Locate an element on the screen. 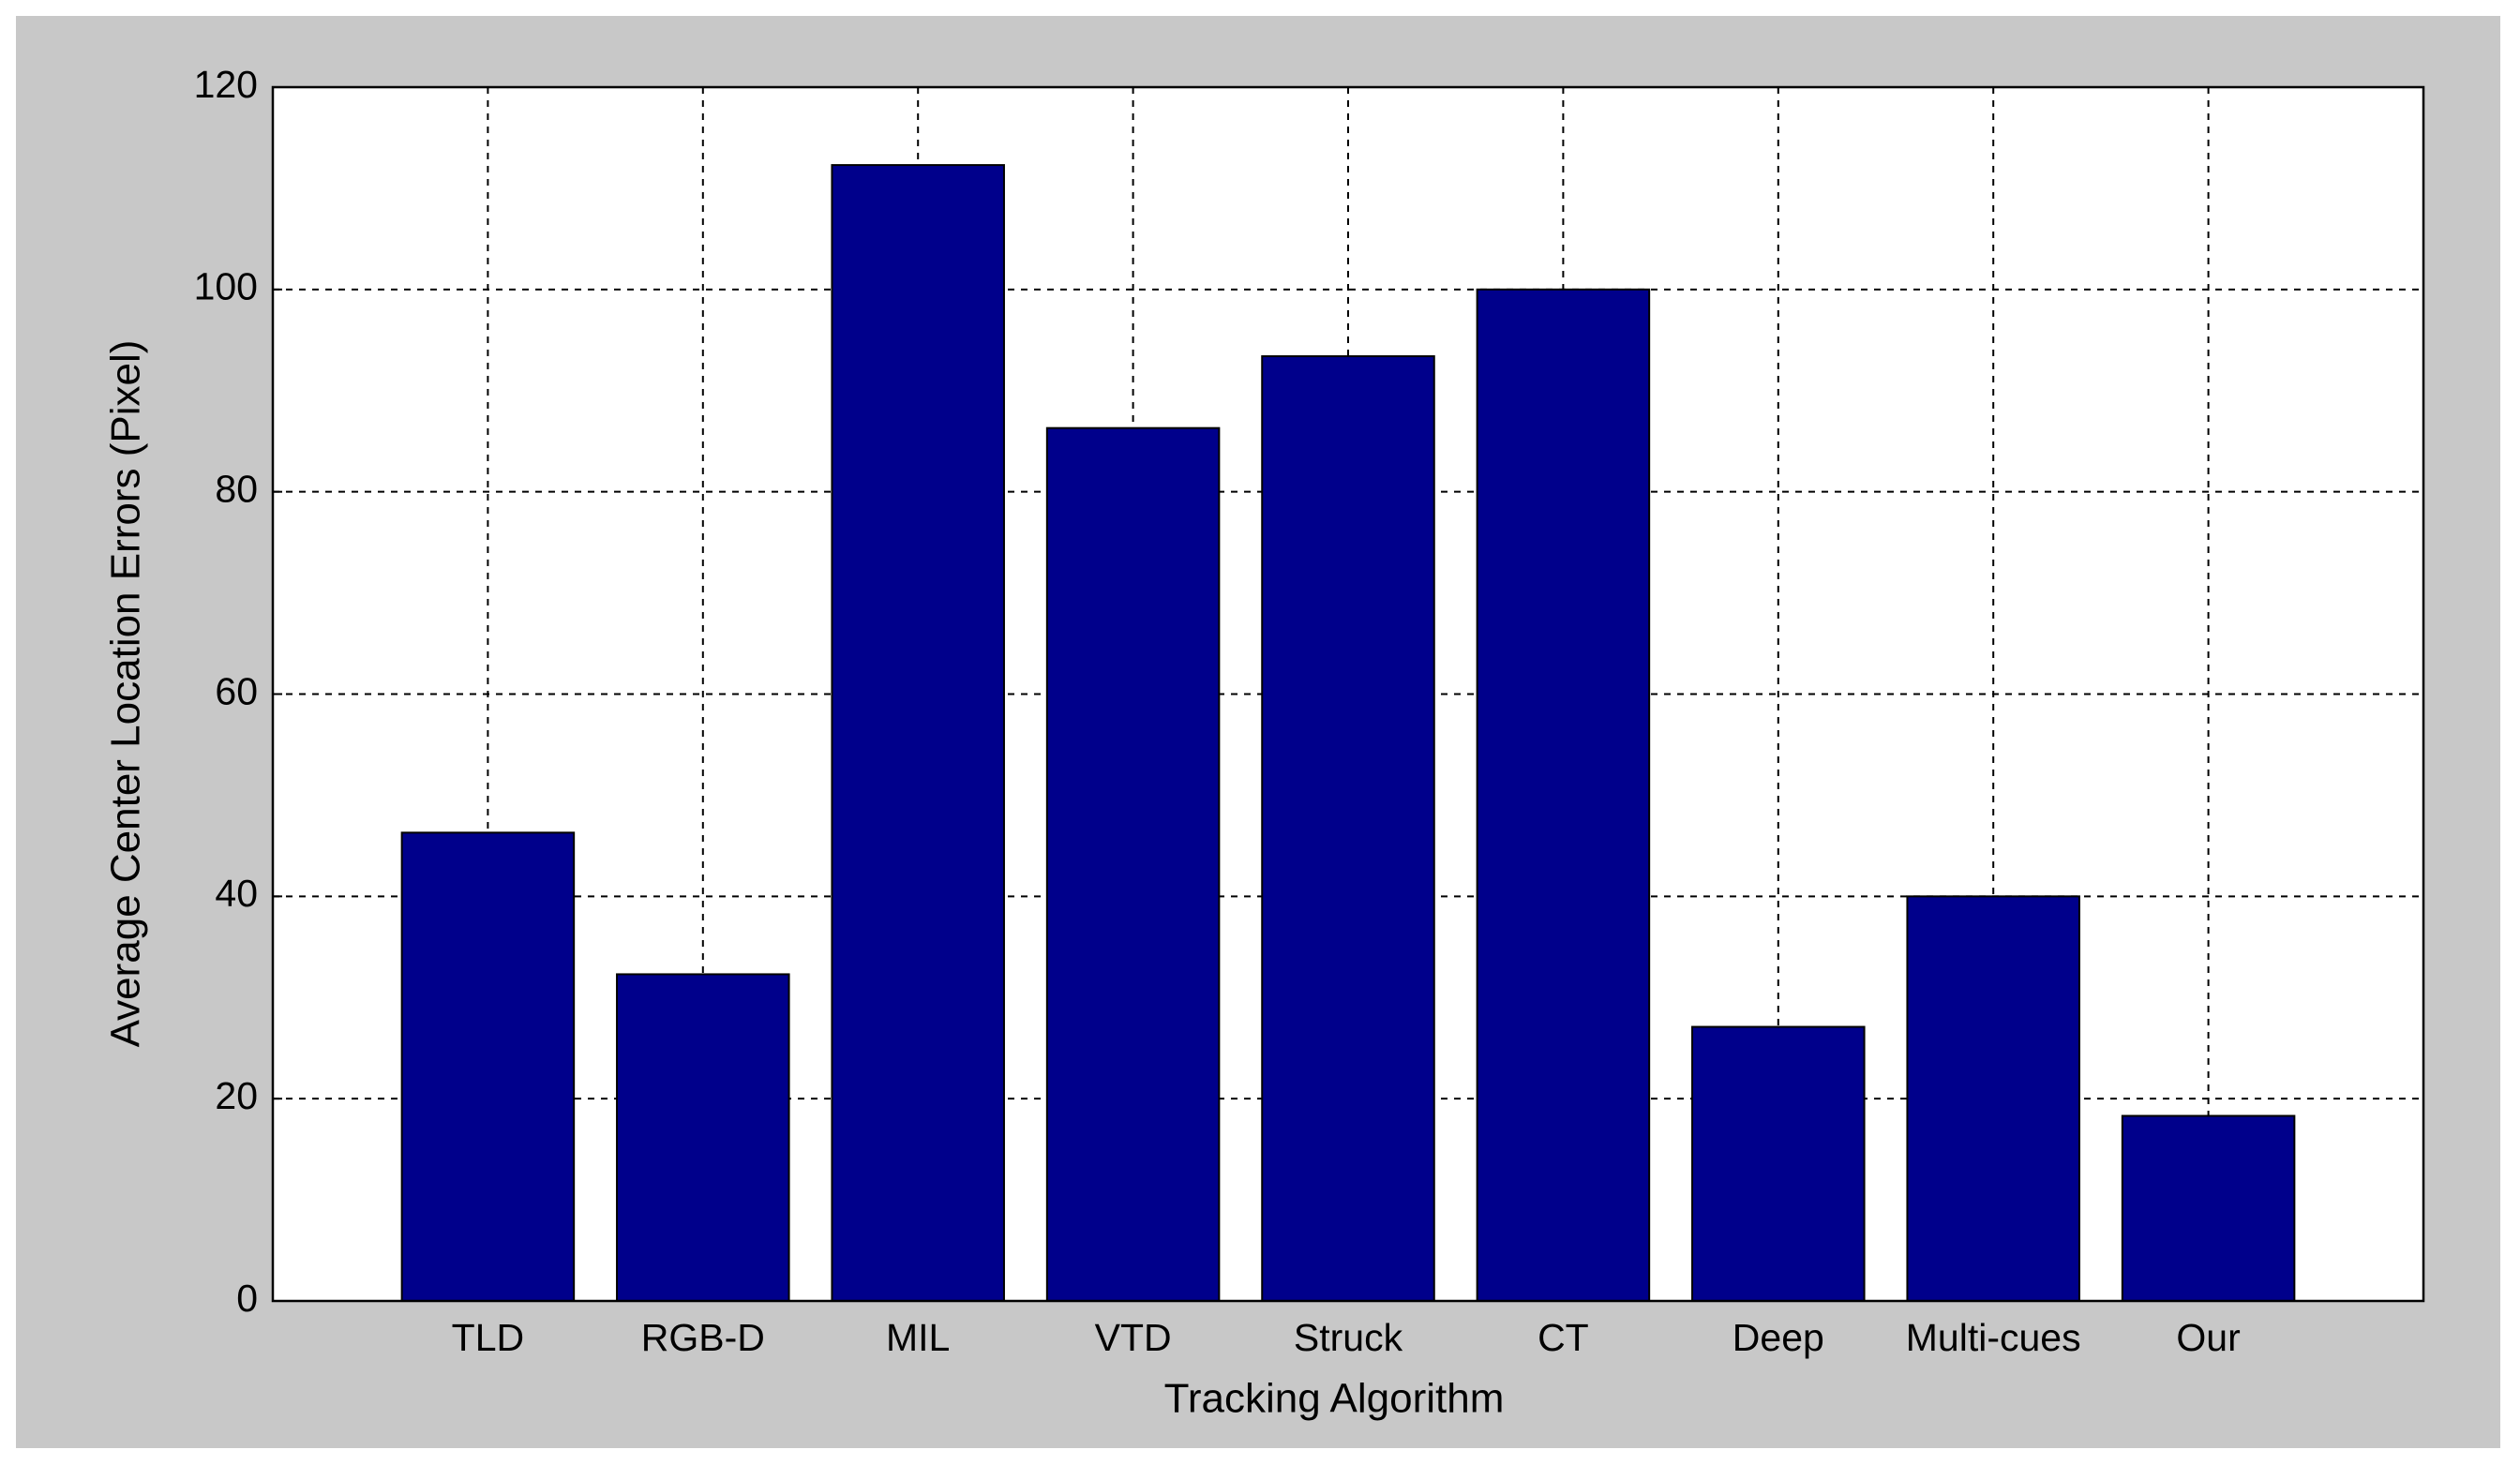 This screenshot has height=1465, width=2520. y-tick-label: 40 is located at coordinates (236, 893).